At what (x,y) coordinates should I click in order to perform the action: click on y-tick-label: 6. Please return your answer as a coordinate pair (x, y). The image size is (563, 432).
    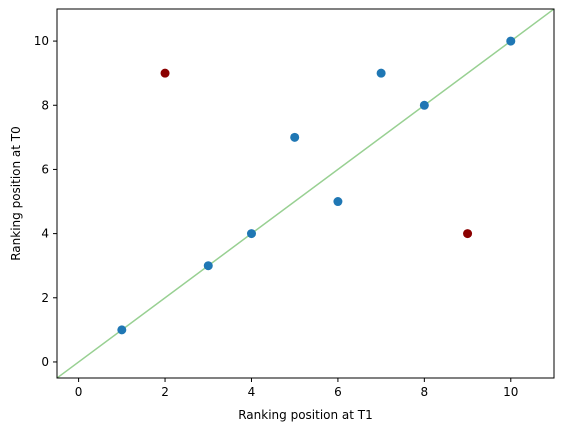
    Looking at the image, I should click on (45, 169).